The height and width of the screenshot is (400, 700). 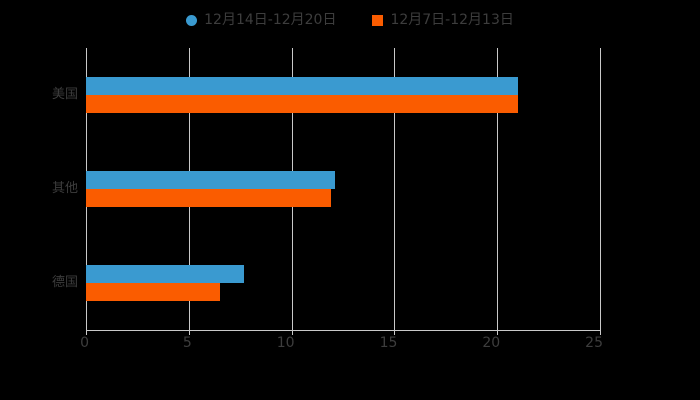 I want to click on legend-label-series-0: 12月14日-12月20日, so click(x=270, y=20).